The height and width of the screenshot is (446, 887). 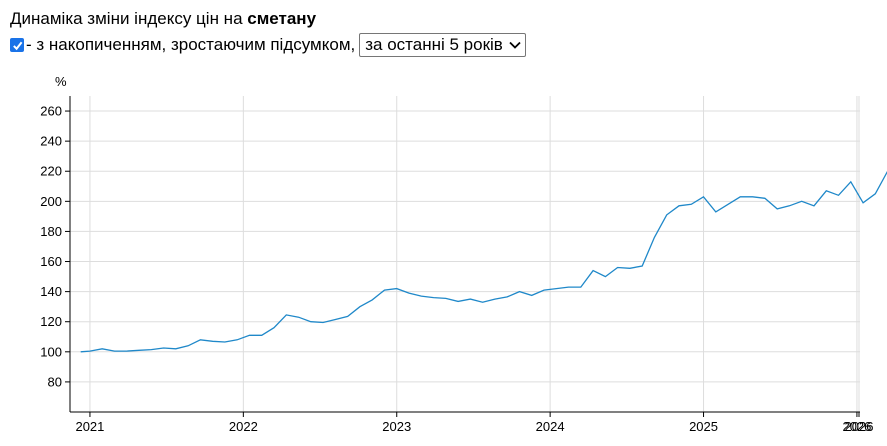 I want to click on x-tick-label: 2022, so click(x=243, y=426).